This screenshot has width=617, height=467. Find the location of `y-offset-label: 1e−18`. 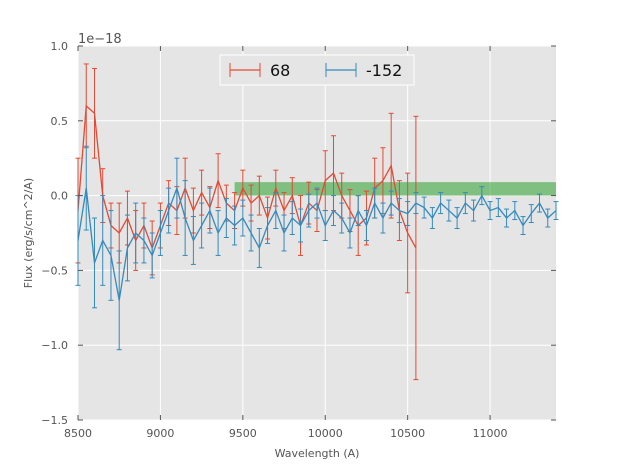

y-offset-label: 1e−18 is located at coordinates (100, 39).